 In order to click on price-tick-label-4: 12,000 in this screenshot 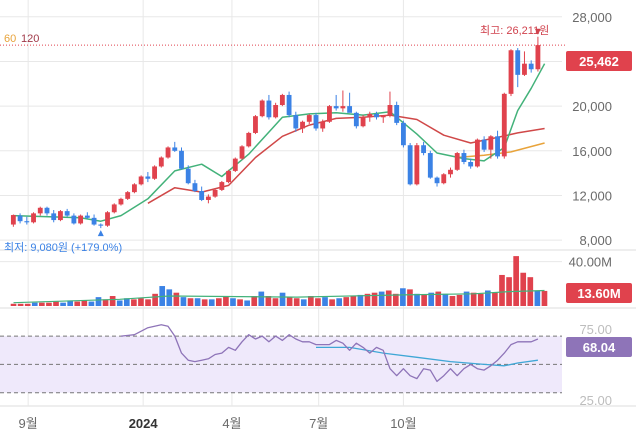, I will do `click(592, 195)`.